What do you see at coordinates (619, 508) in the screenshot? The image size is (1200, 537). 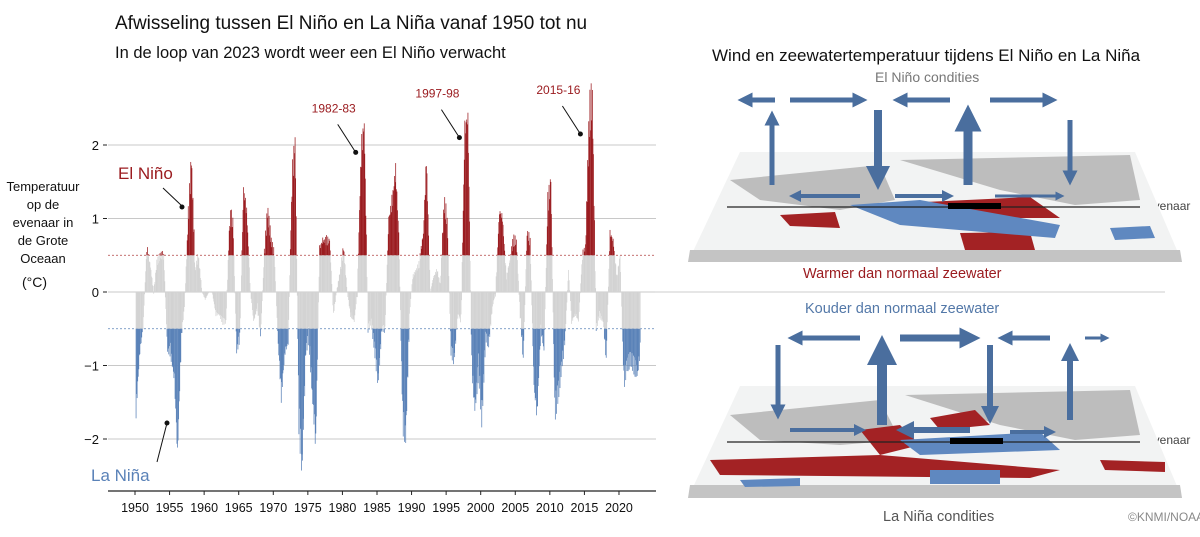 I see `x-tick-label: 2020` at bounding box center [619, 508].